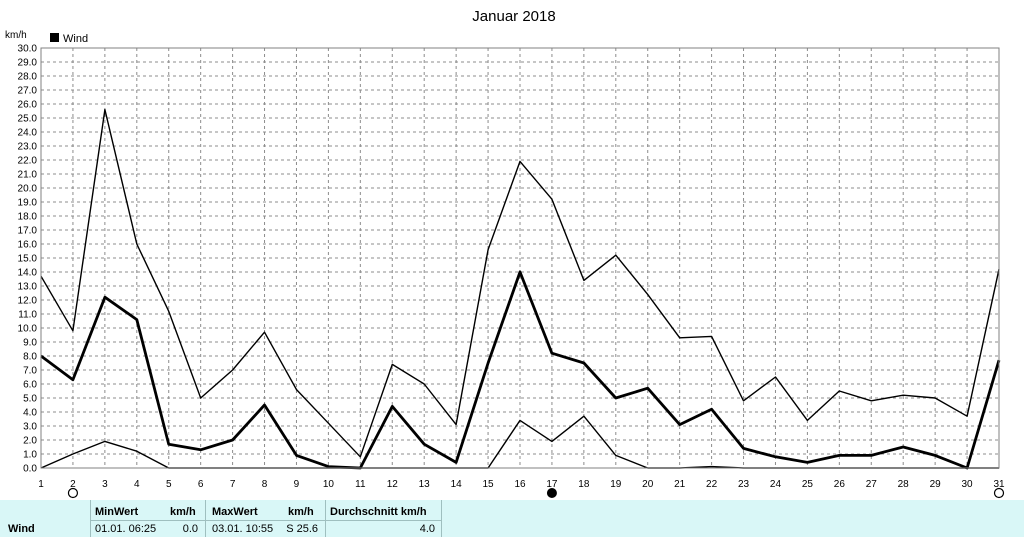  I want to click on y-tick-label: 6.0, so click(30, 385).